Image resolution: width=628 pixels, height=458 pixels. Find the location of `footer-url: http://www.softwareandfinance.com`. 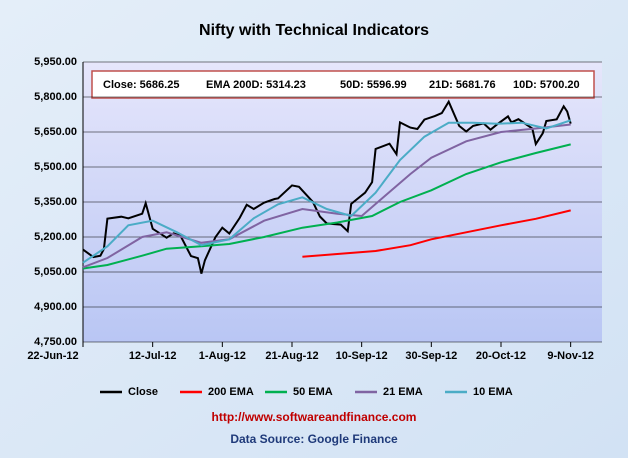

footer-url: http://www.softwareandfinance.com is located at coordinates (314, 417).